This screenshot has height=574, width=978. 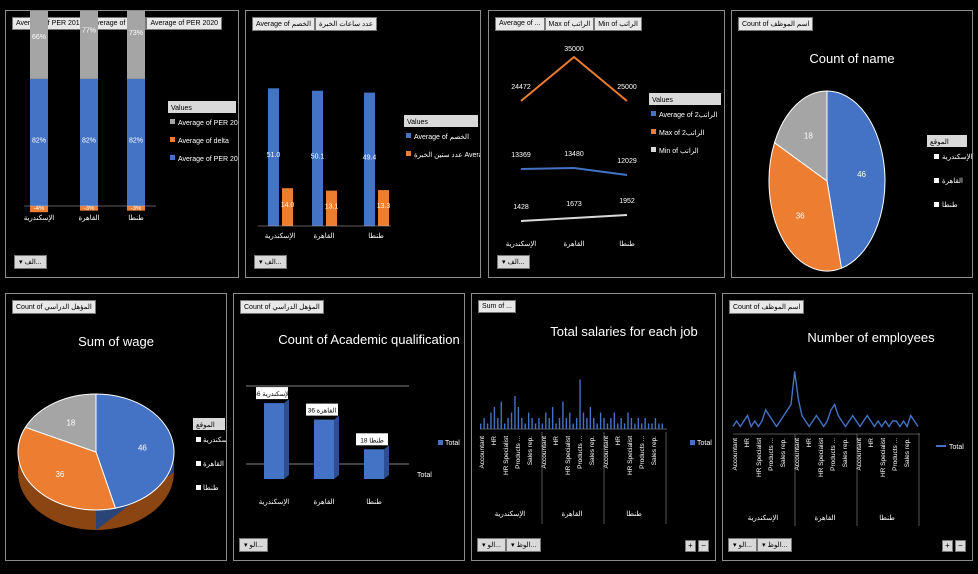 What do you see at coordinates (692, 442) in the screenshot?
I see `p7-legend-swatch` at bounding box center [692, 442].